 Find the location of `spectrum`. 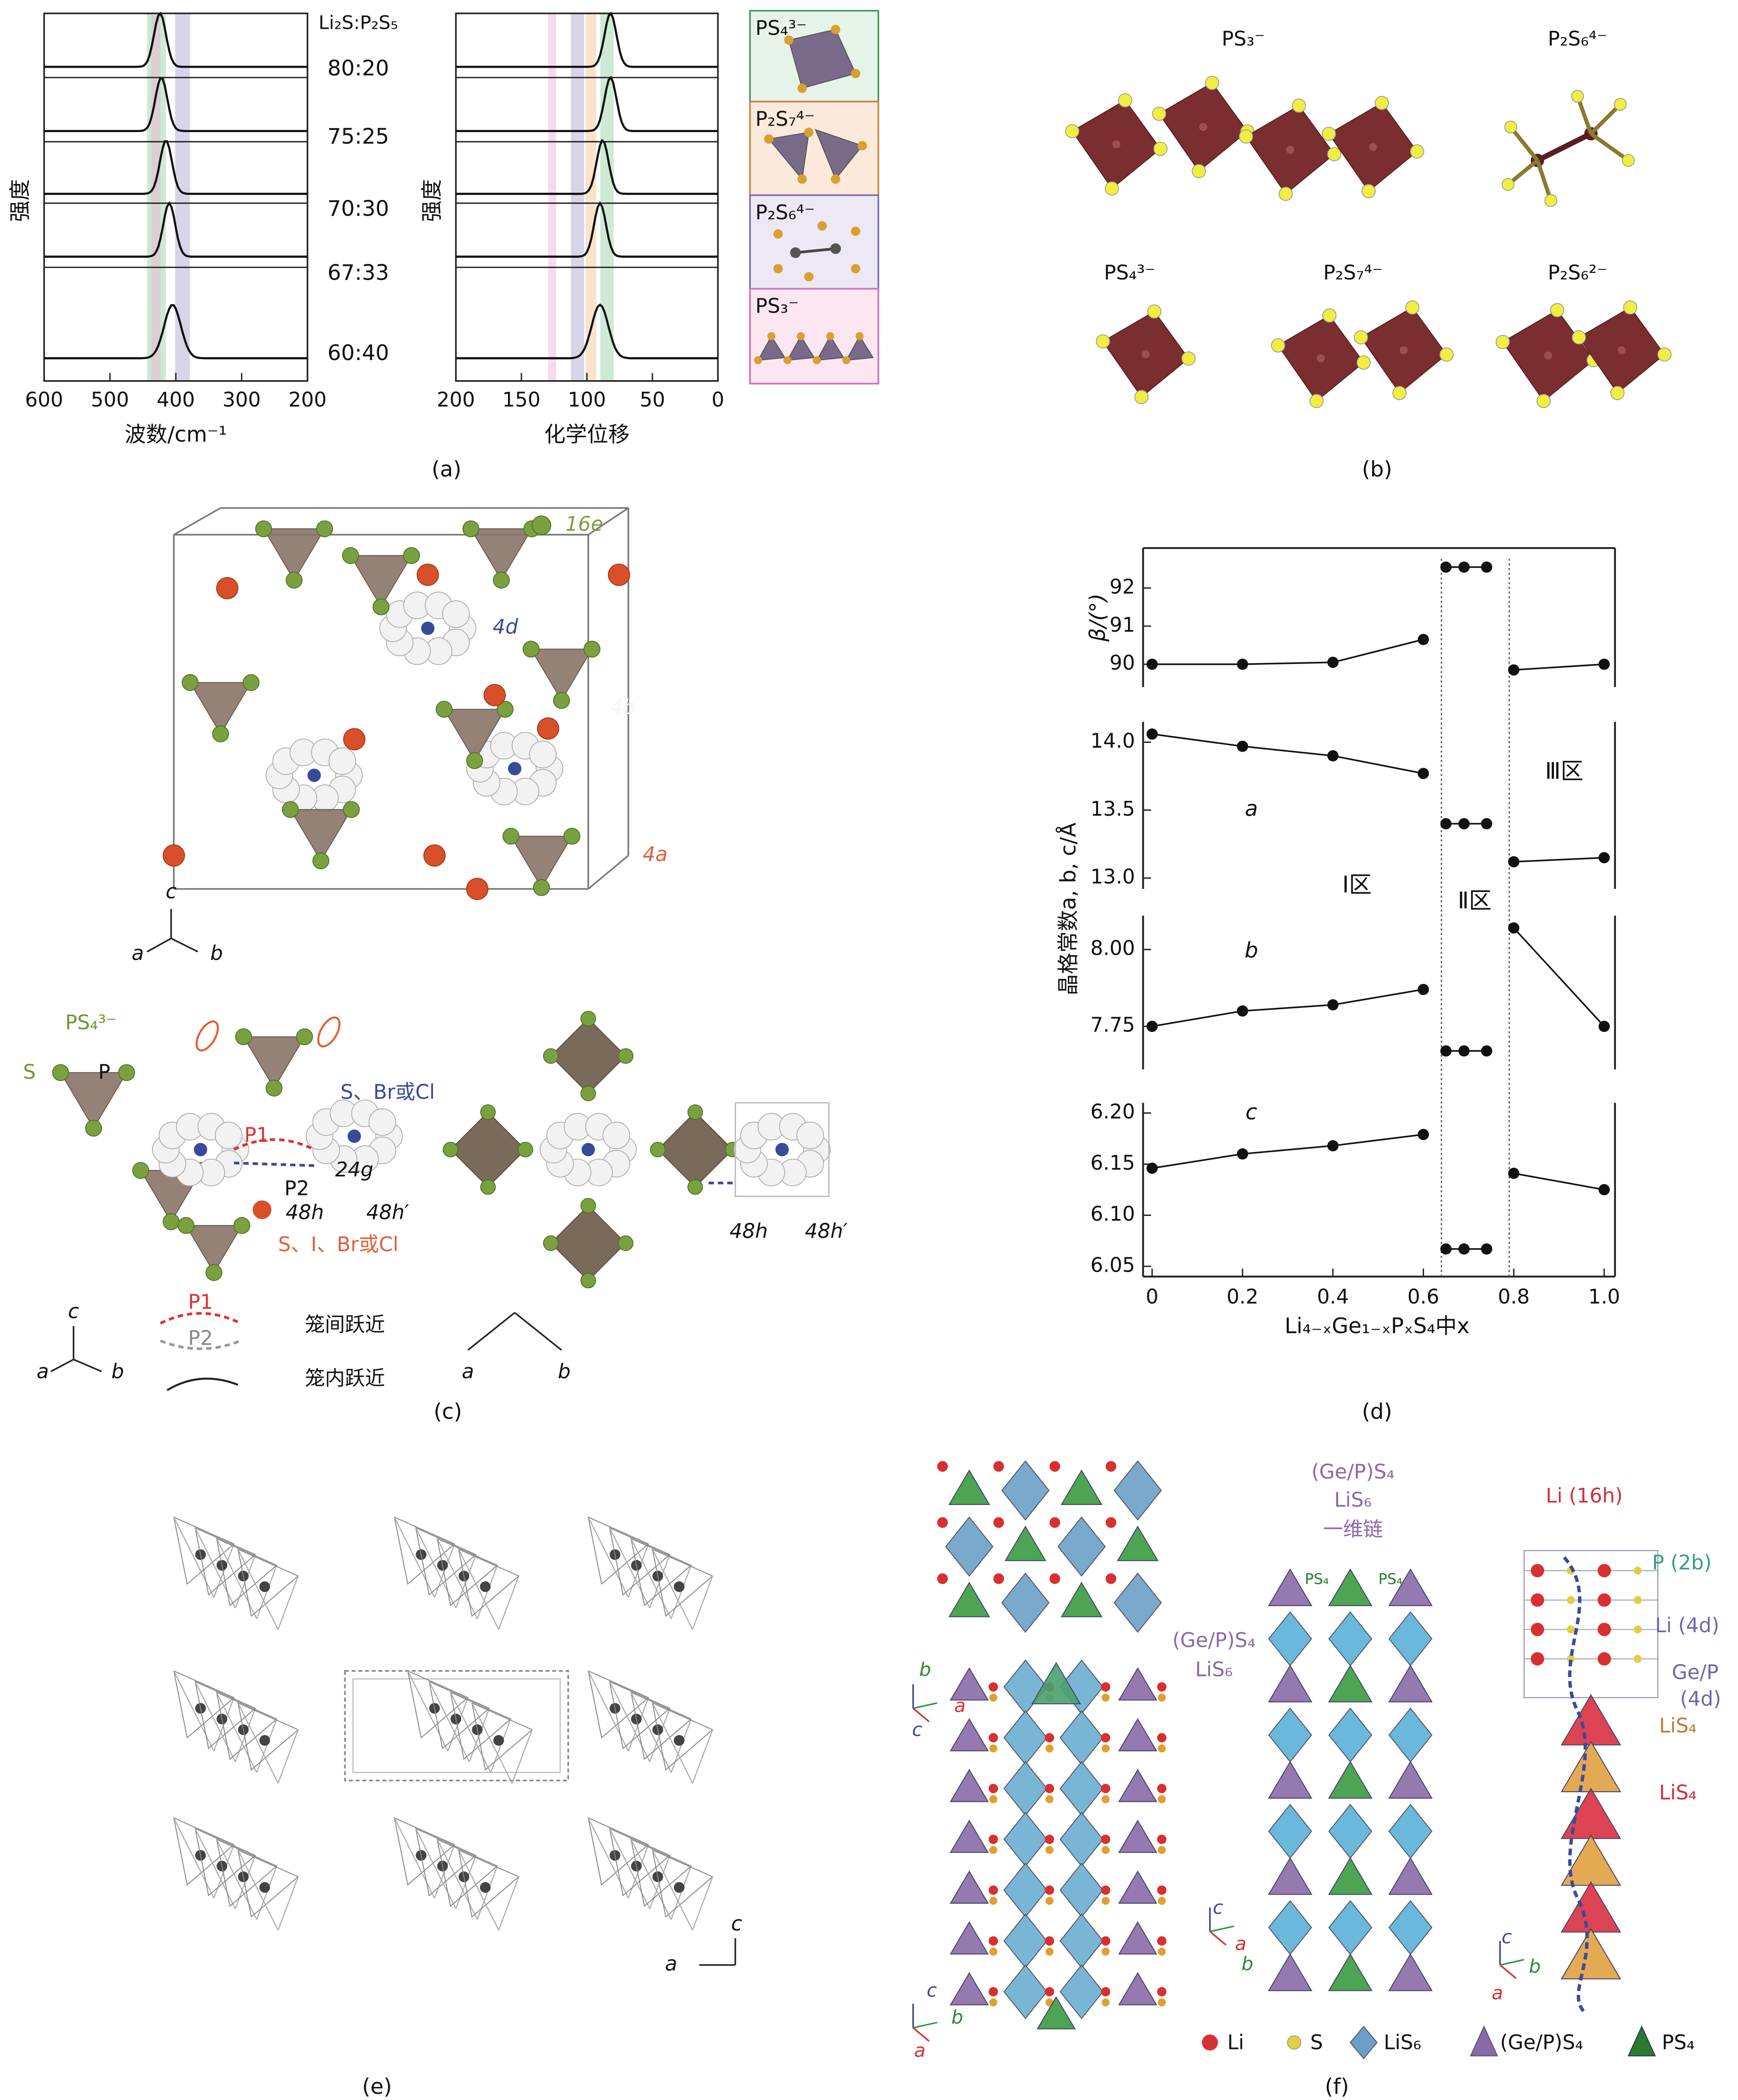

spectrum is located at coordinates (587, 167).